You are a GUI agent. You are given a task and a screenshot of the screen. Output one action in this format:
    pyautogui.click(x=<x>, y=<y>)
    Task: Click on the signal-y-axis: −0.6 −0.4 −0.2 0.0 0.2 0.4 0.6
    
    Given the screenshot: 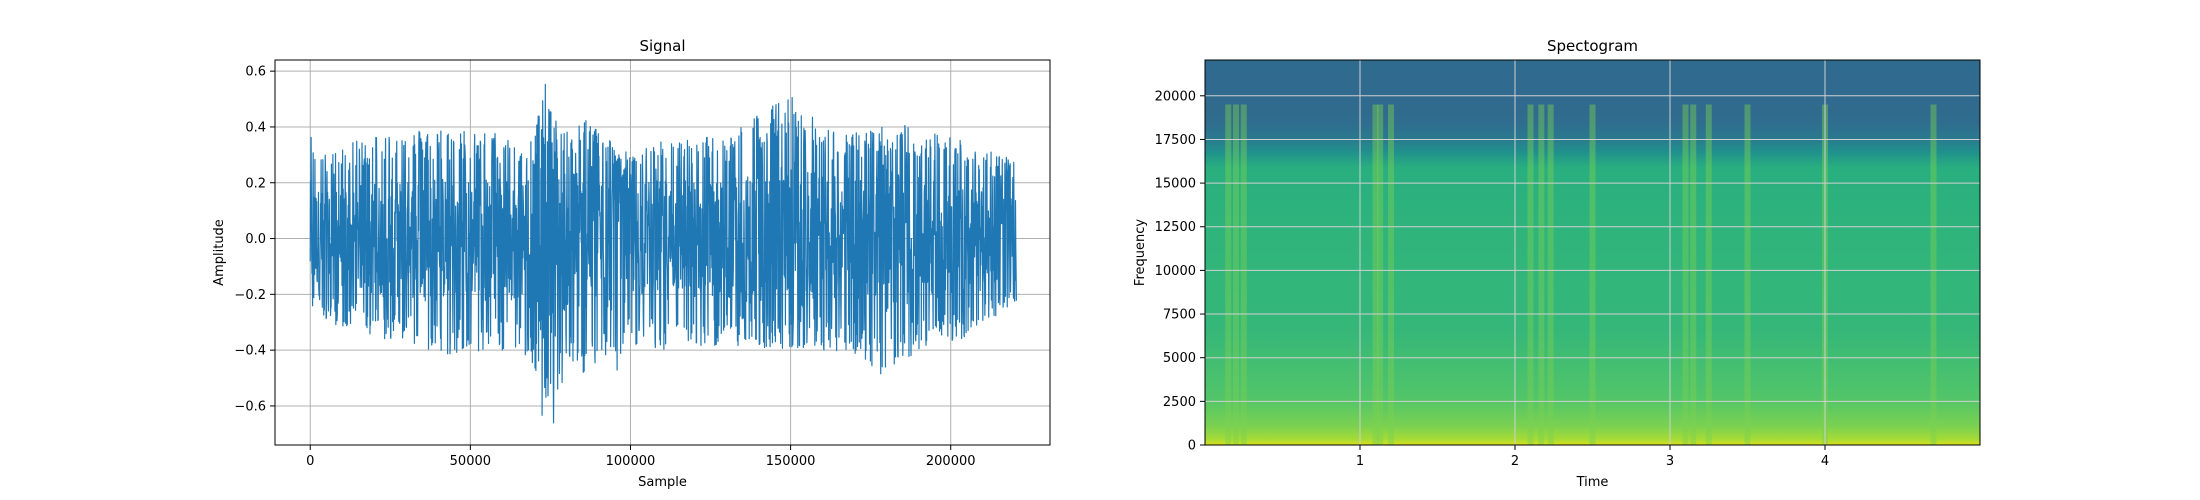 What is the action you would take?
    pyautogui.click(x=254, y=239)
    